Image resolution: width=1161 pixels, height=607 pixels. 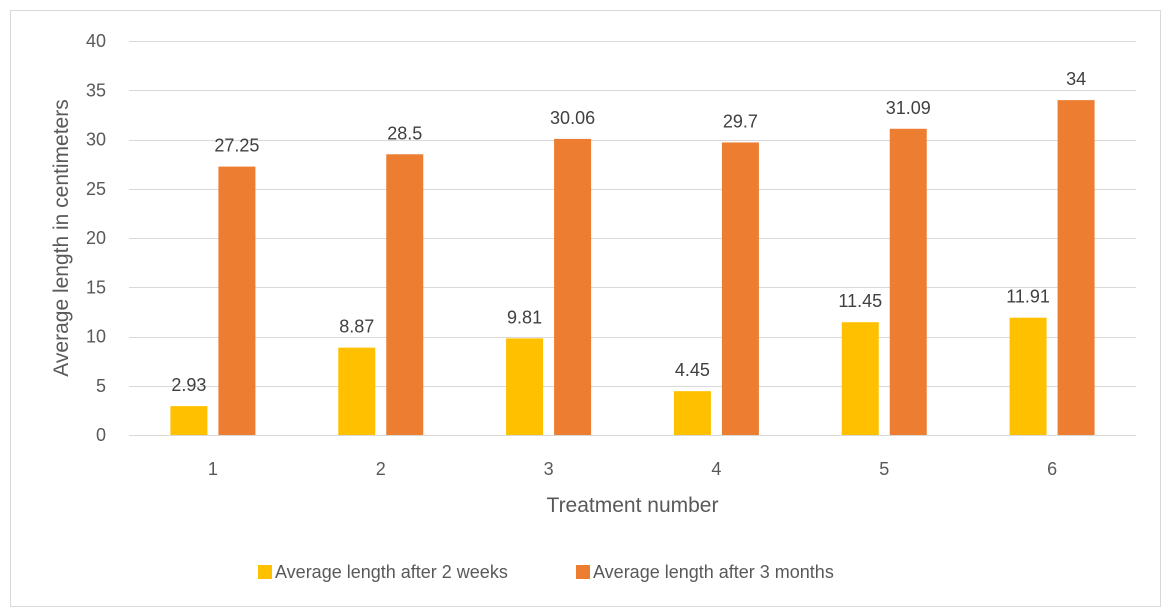 What do you see at coordinates (1028, 297) in the screenshot?
I see `data-label: 11.91` at bounding box center [1028, 297].